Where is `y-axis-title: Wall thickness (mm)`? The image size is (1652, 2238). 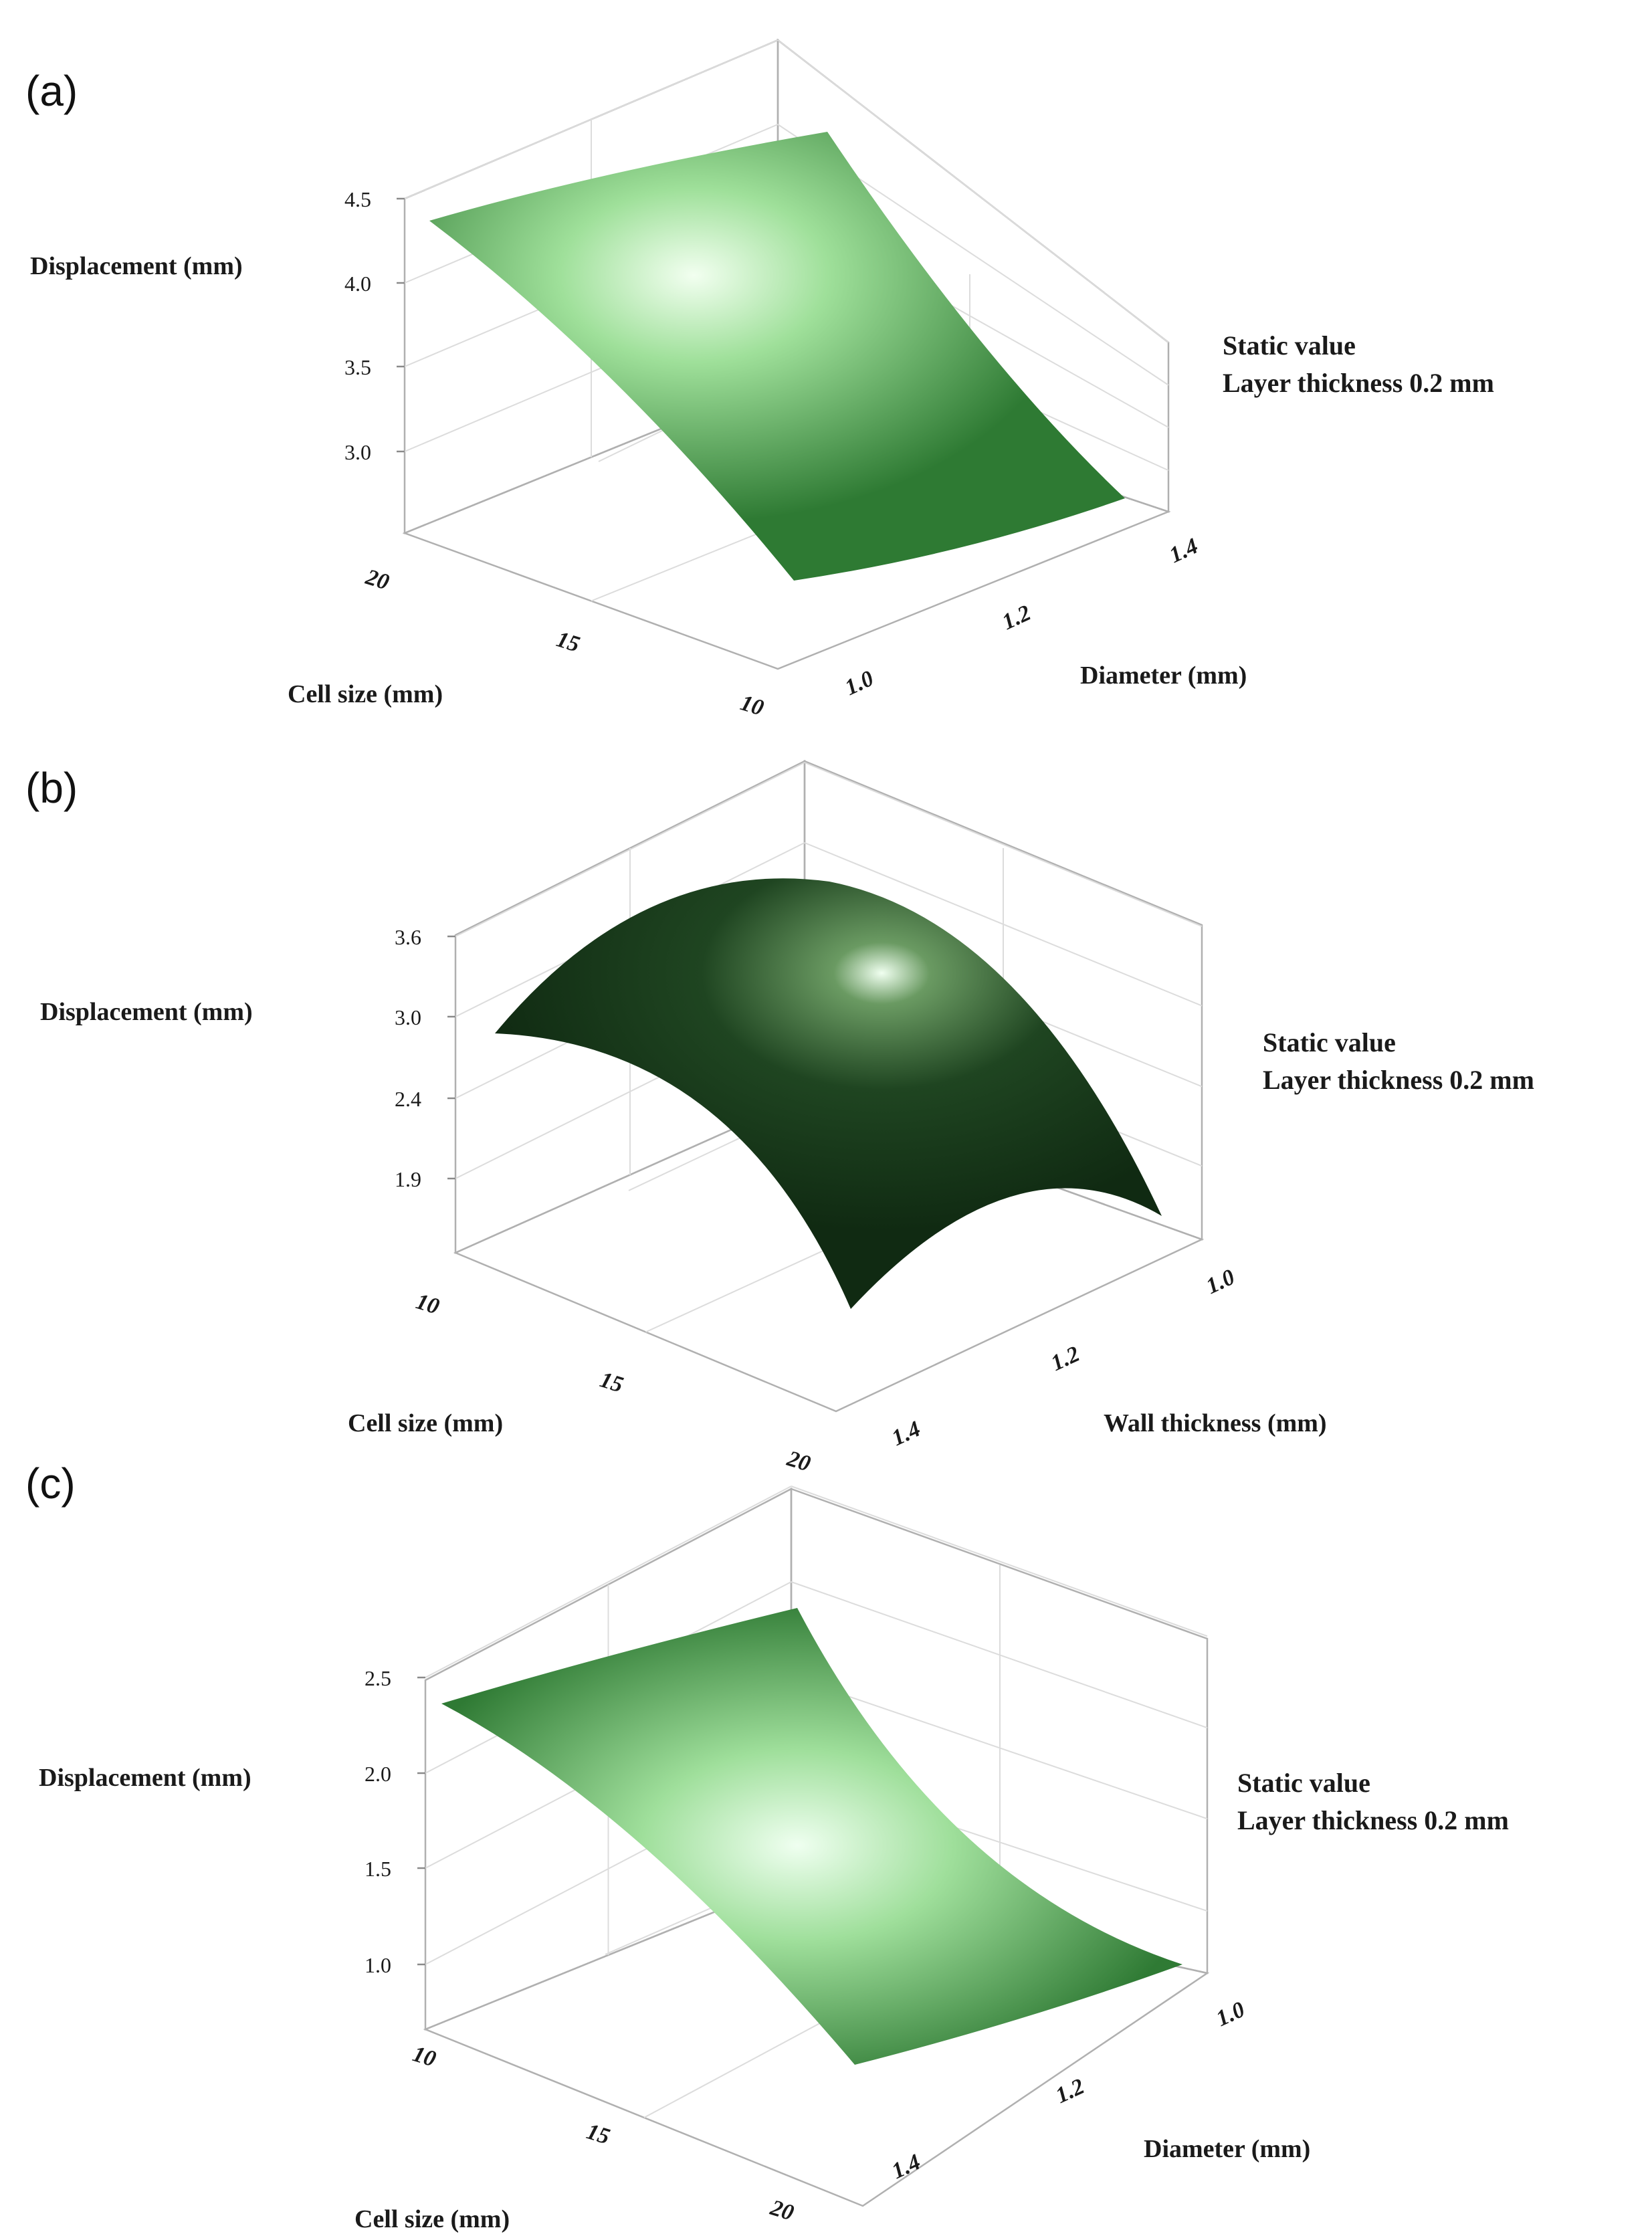 y-axis-title: Wall thickness (mm) is located at coordinates (1215, 1423).